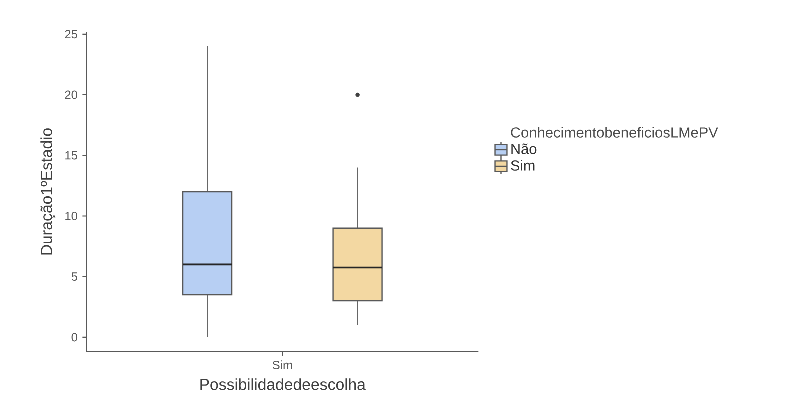 This screenshot has height=418, width=790. What do you see at coordinates (71, 34) in the screenshot?
I see `y-tick-label: 25` at bounding box center [71, 34].